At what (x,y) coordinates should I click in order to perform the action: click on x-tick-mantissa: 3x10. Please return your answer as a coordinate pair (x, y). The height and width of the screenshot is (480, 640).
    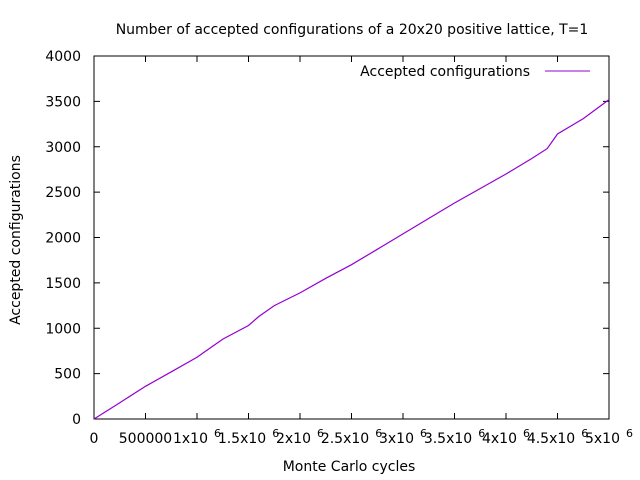
    Looking at the image, I should click on (396, 439).